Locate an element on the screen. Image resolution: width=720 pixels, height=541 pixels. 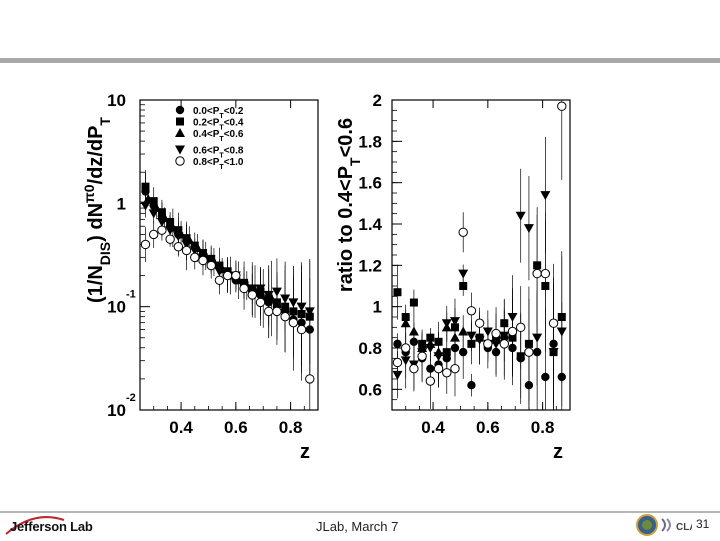
y-tick-label: 1.4 is located at coordinates (370, 224).